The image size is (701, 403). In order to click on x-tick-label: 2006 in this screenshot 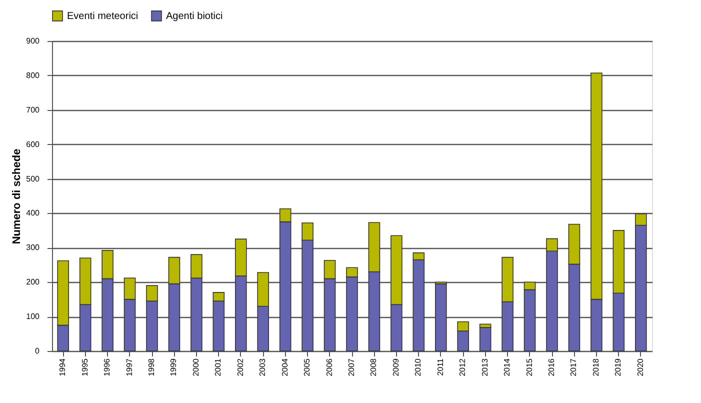, I will do `click(329, 367)`.